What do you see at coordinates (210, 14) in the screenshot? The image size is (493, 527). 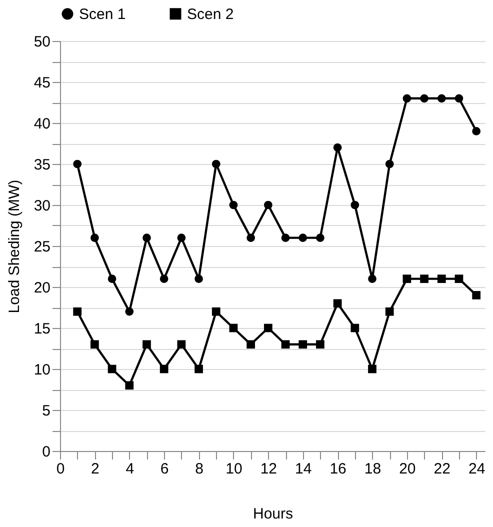 I see `legend-label: Scen 2` at bounding box center [210, 14].